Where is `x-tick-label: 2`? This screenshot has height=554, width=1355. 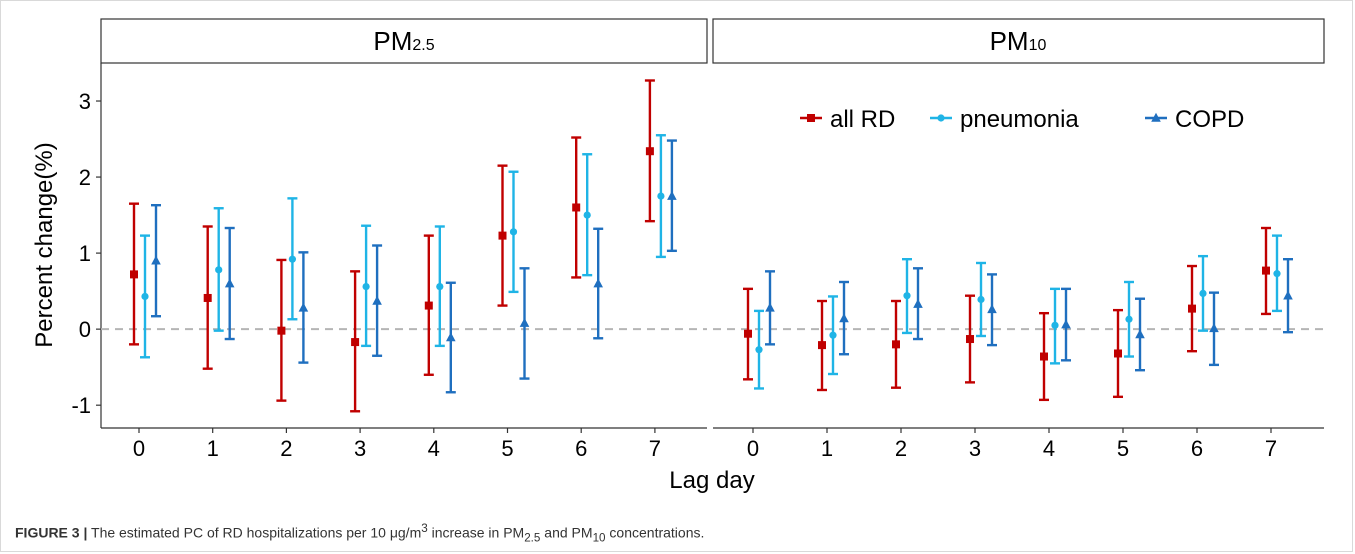 x-tick-label: 2 is located at coordinates (901, 448).